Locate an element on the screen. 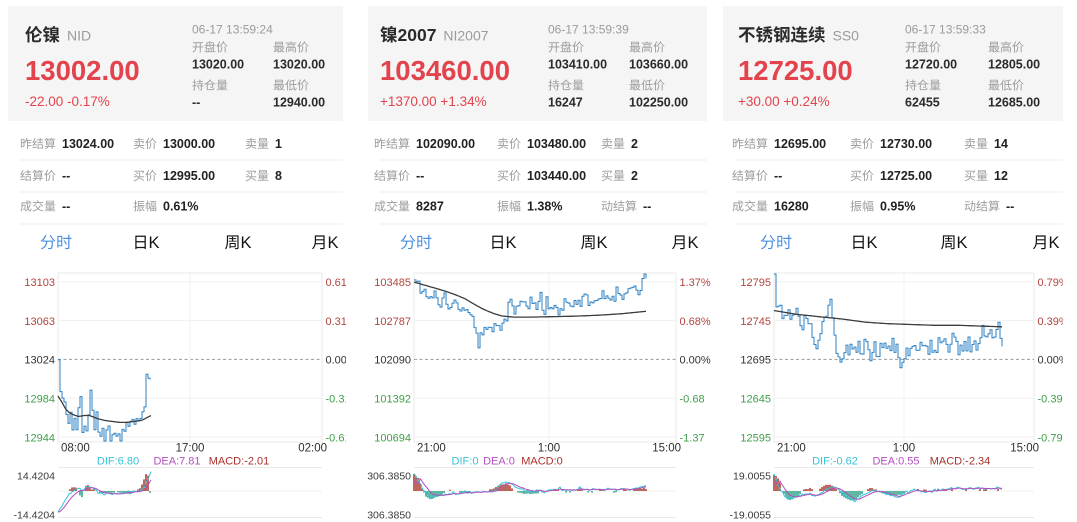  svg-text: 12940.00 is located at coordinates (299, 103).